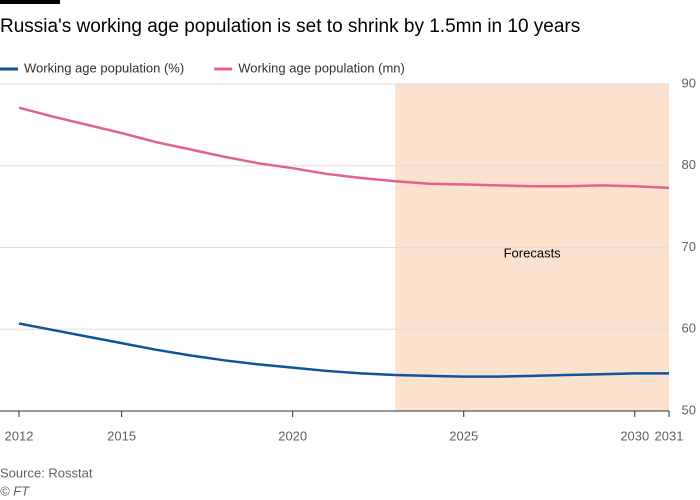 The width and height of the screenshot is (700, 500). What do you see at coordinates (104, 67) in the screenshot?
I see `legend-label: Working age population (%)` at bounding box center [104, 67].